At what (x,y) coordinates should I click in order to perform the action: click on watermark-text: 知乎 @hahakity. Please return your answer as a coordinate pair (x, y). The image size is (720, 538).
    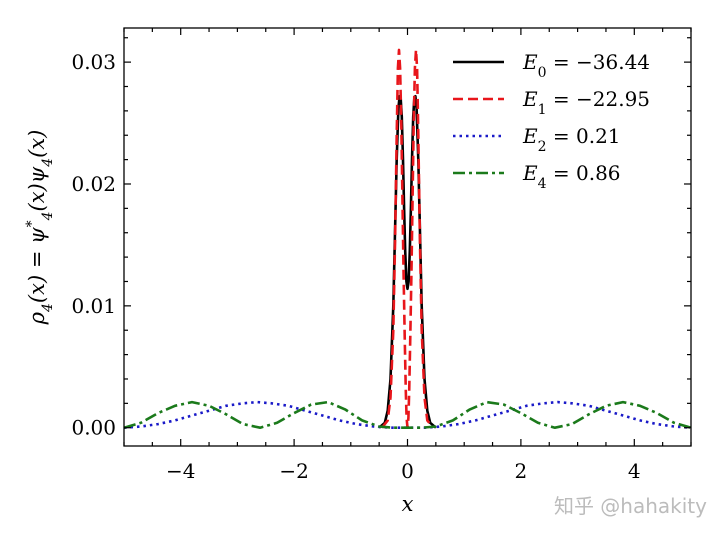
    Looking at the image, I should click on (630, 506).